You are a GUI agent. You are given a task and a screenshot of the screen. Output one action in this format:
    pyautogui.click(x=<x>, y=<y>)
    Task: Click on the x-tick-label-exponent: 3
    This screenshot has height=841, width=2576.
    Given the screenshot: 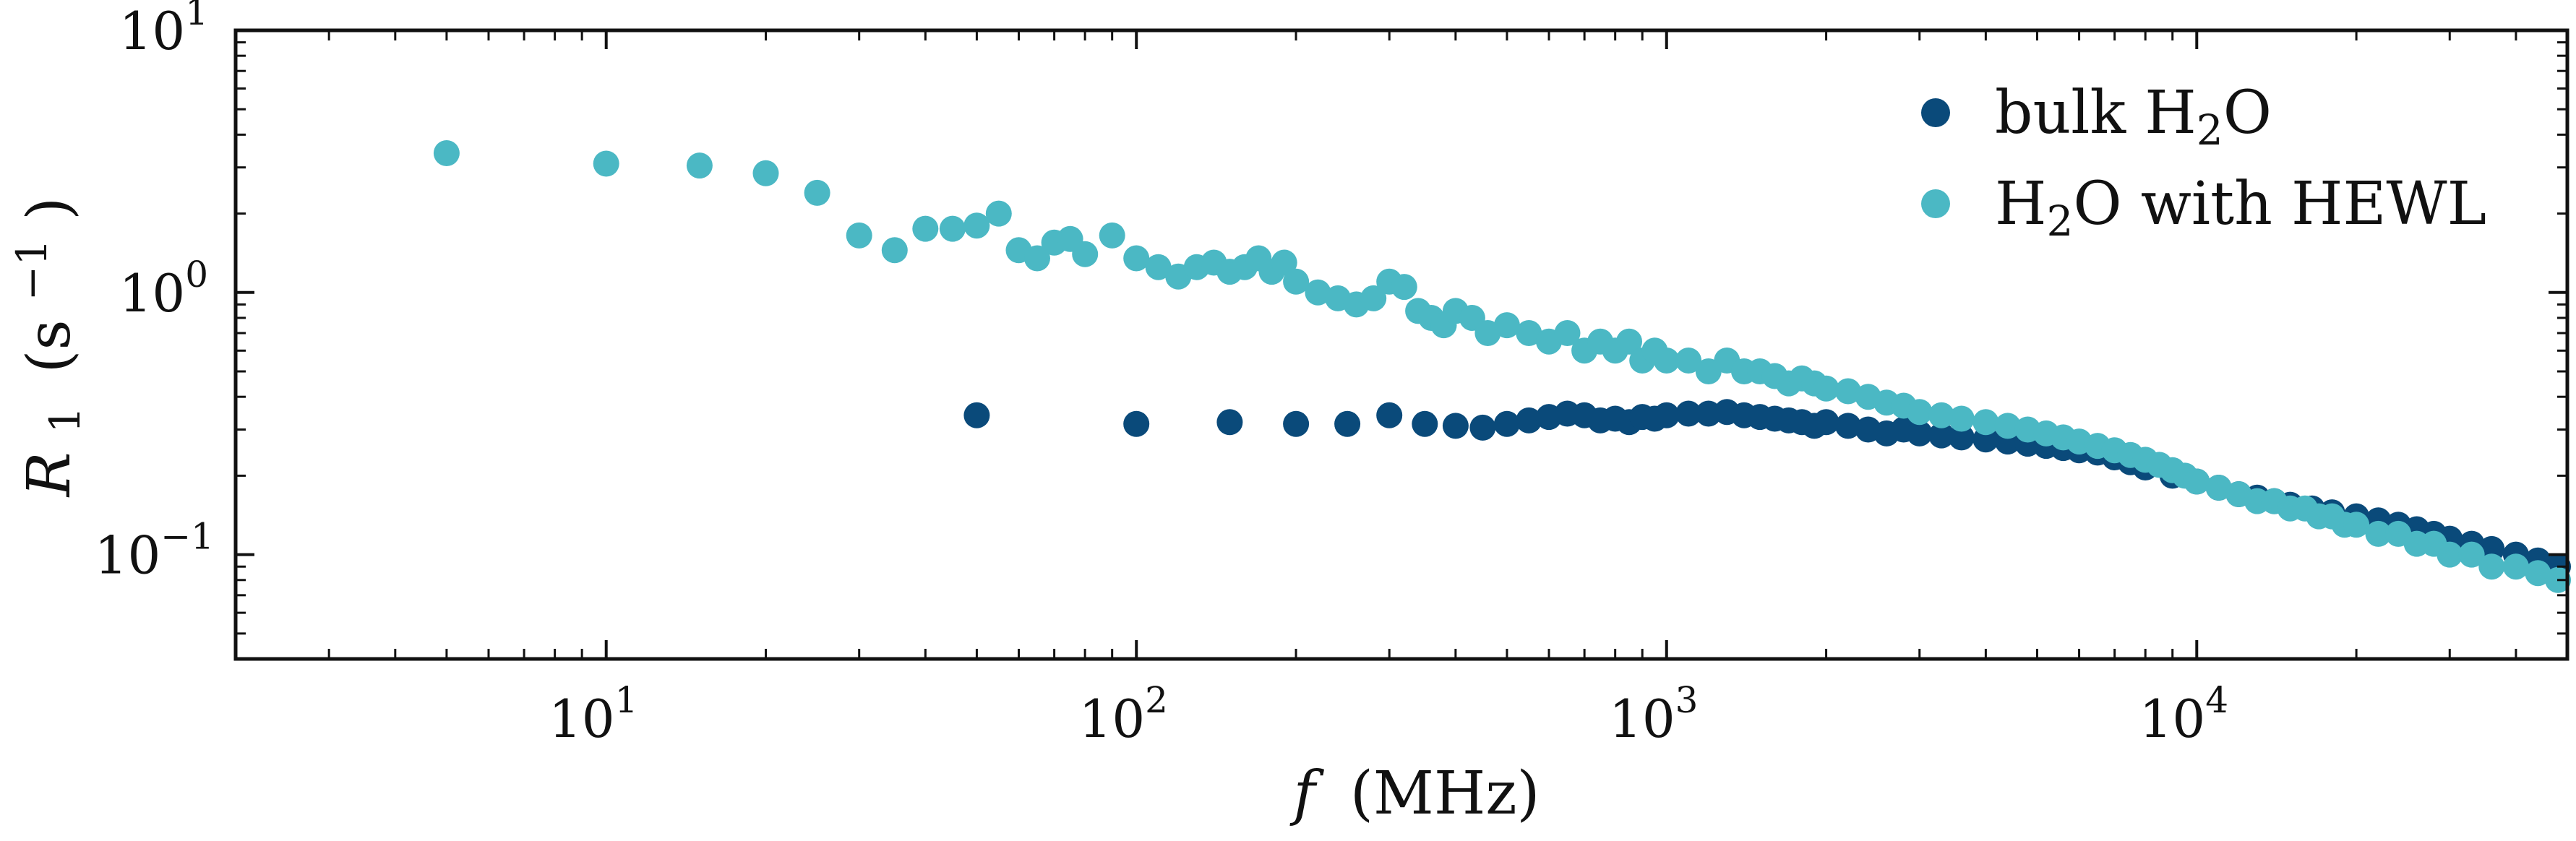 What is the action you would take?
    pyautogui.click(x=1687, y=700)
    